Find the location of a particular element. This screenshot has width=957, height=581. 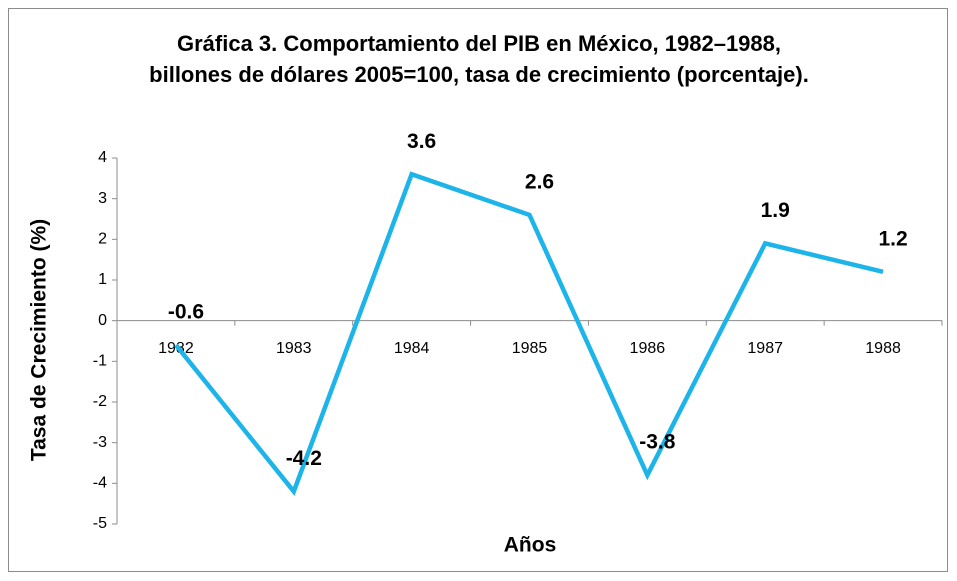

y-tick-label: -1 is located at coordinates (100, 361).